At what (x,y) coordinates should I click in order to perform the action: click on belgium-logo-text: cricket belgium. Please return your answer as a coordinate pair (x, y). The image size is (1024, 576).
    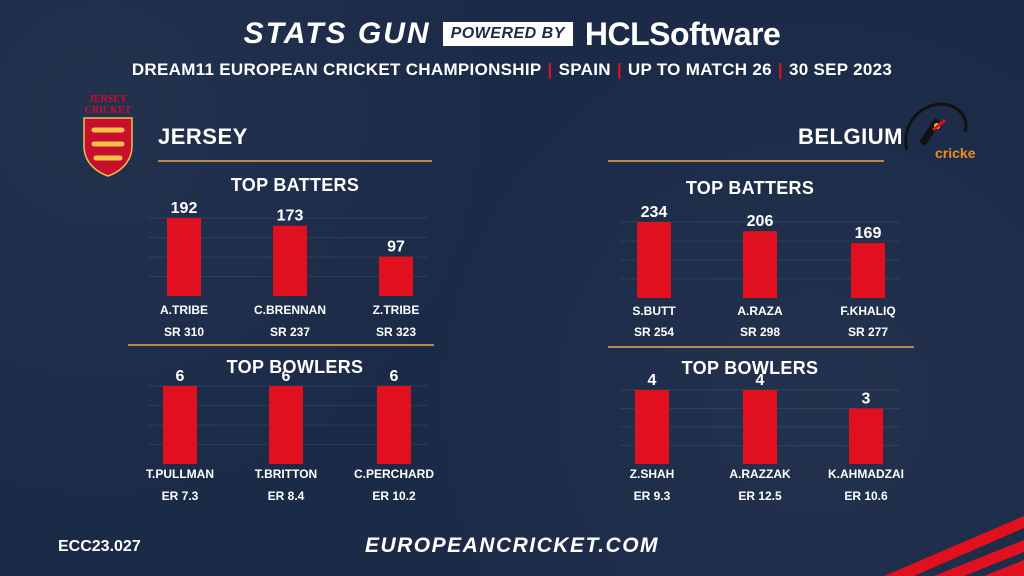
    Looking at the image, I should click on (955, 153).